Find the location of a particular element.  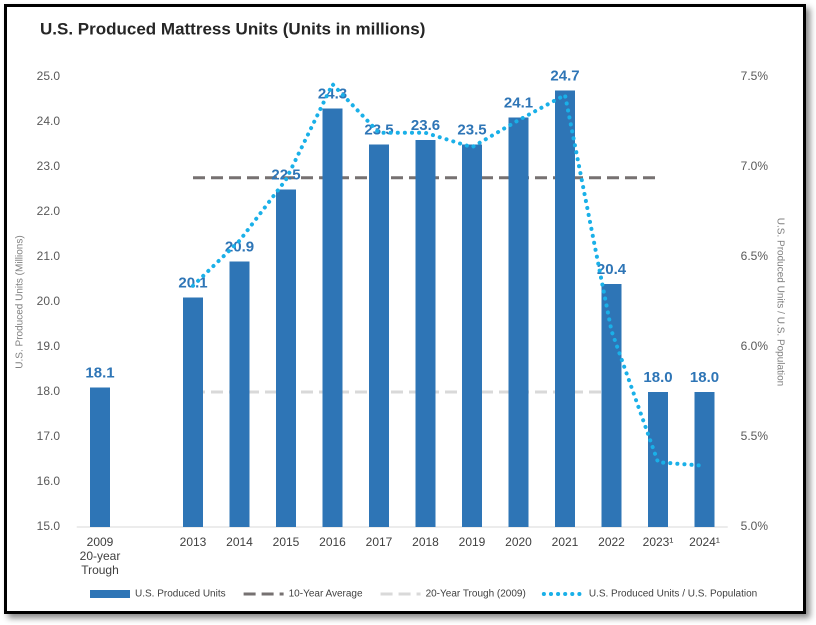

x-tick-label: 2019 is located at coordinates (472, 542).